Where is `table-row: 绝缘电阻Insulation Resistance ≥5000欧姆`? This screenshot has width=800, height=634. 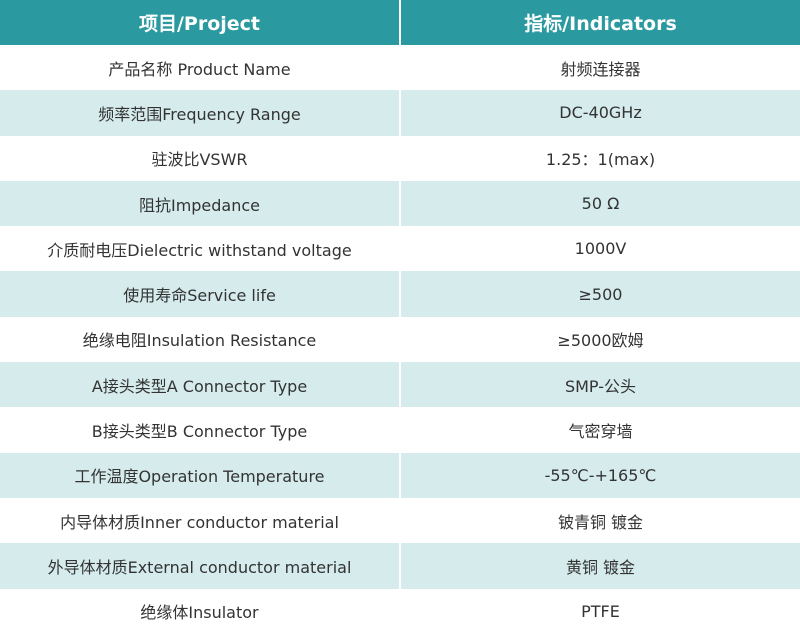 table-row: 绝缘电阻Insulation Resistance ≥5000欧姆 is located at coordinates (400, 339).